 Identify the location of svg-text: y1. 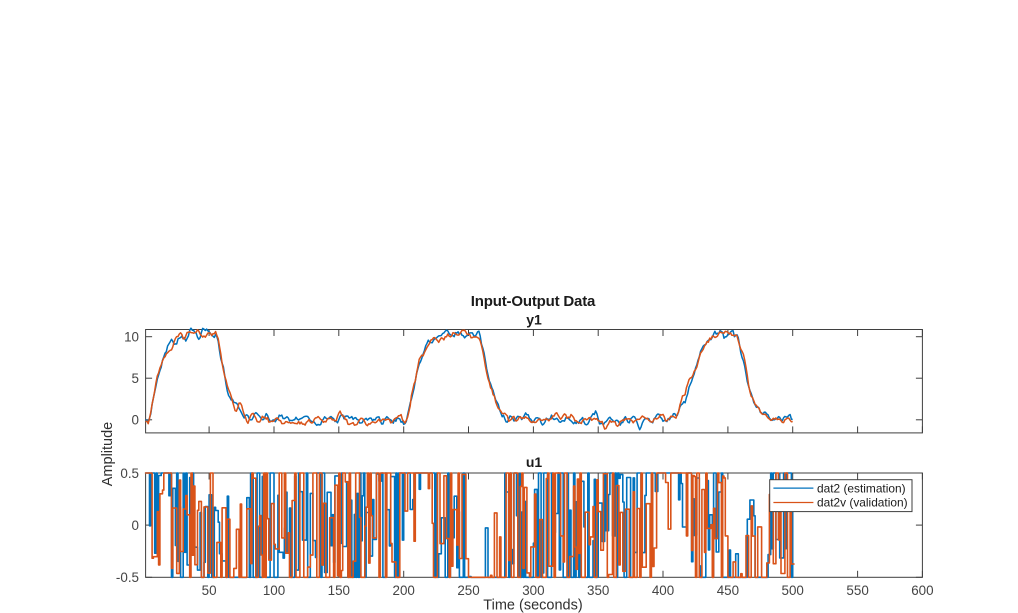
(534, 319).